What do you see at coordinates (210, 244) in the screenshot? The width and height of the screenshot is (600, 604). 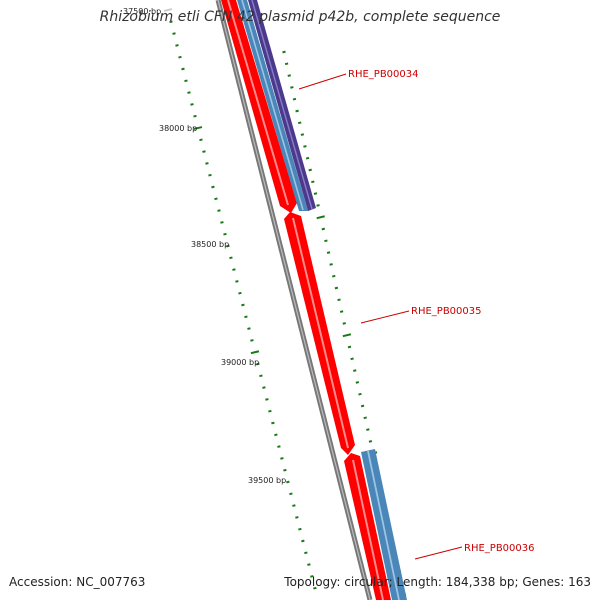 I see `bp-label-38500: 38500 bp` at bounding box center [210, 244].